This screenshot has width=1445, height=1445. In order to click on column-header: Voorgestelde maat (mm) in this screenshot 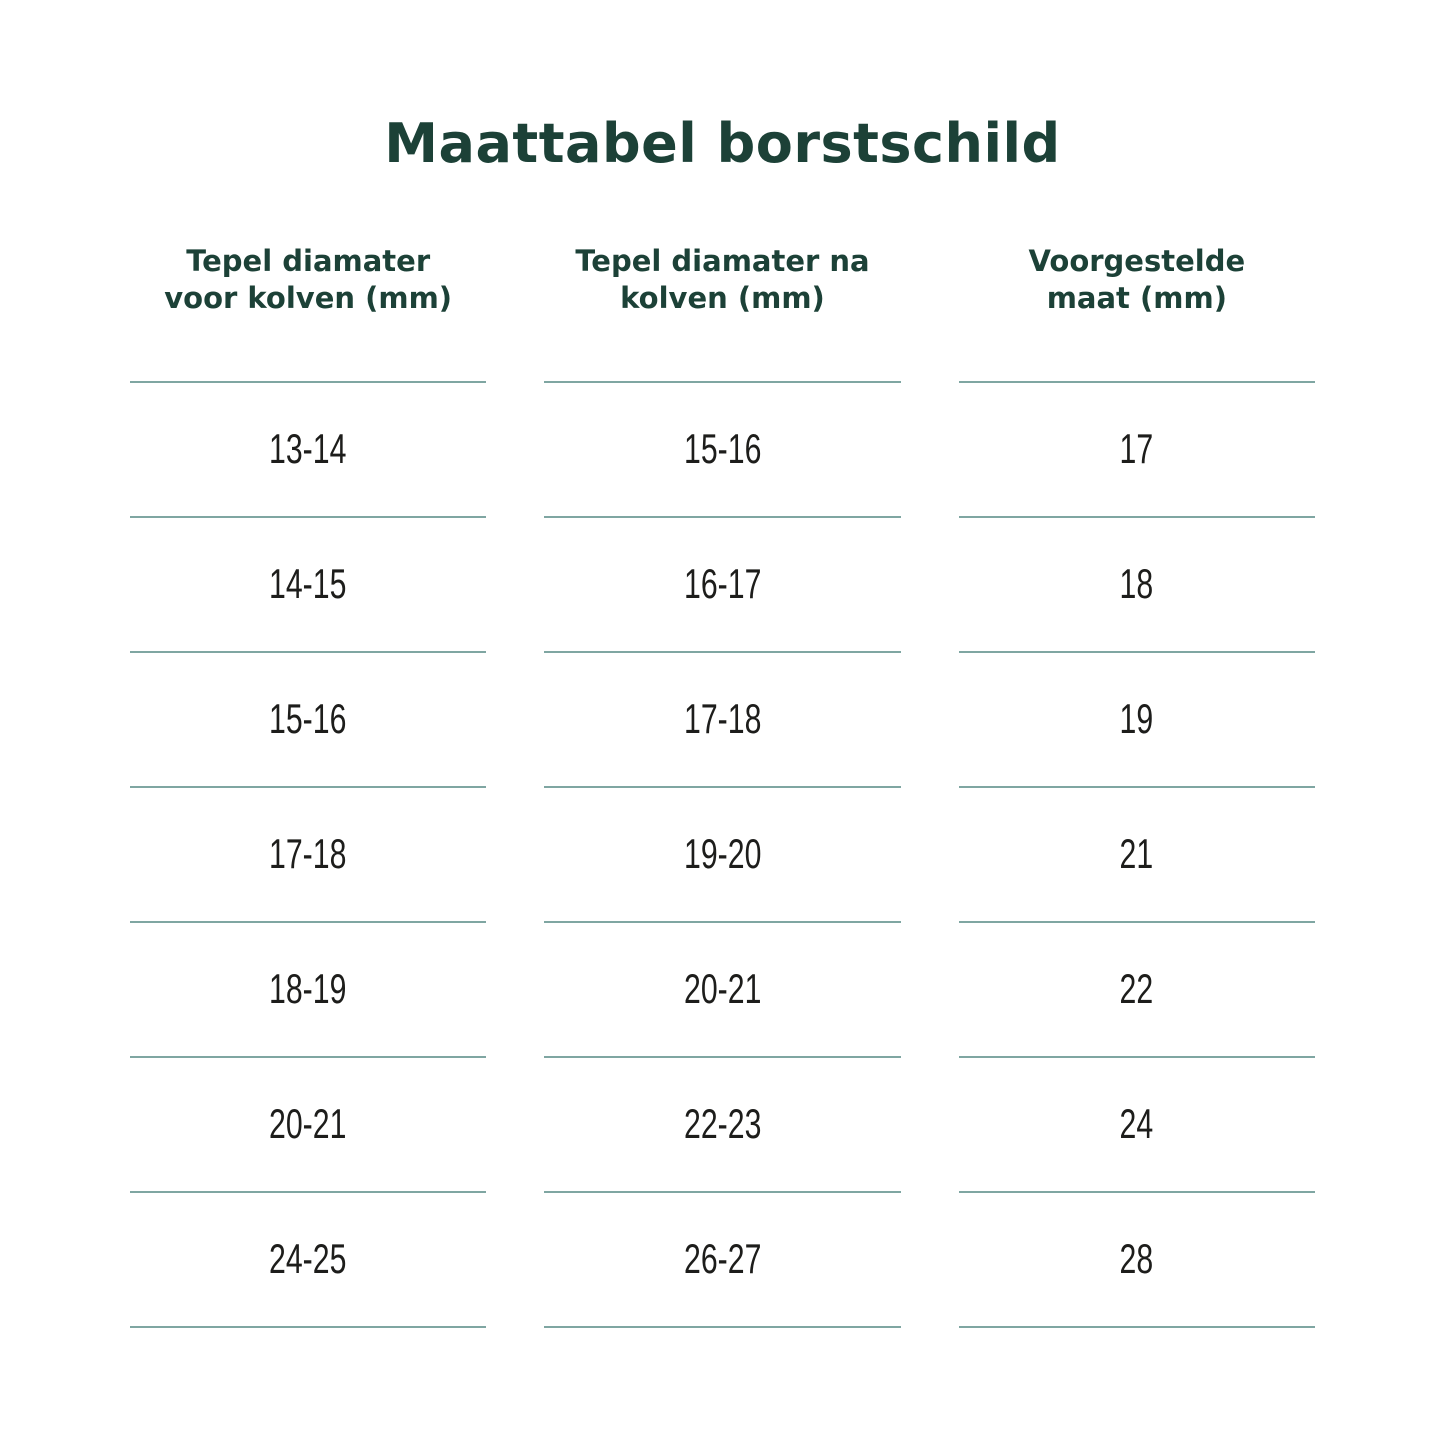, I will do `click(1137, 283)`.